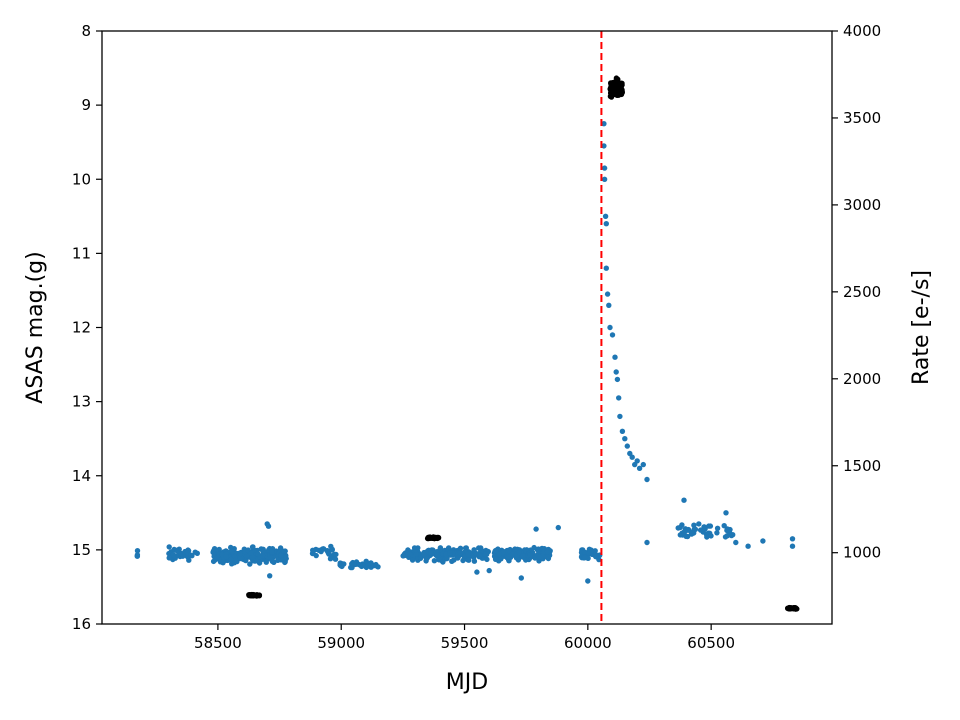  Describe the element at coordinates (341, 643) in the screenshot. I see `x-tick-label: 59000` at that location.